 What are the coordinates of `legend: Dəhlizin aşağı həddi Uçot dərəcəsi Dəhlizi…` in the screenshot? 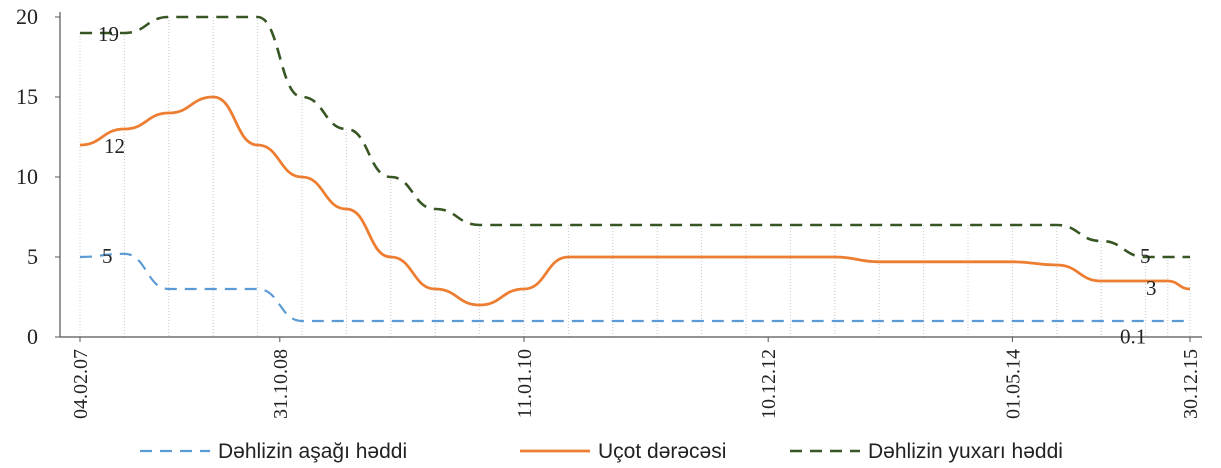 It's located at (601, 451).